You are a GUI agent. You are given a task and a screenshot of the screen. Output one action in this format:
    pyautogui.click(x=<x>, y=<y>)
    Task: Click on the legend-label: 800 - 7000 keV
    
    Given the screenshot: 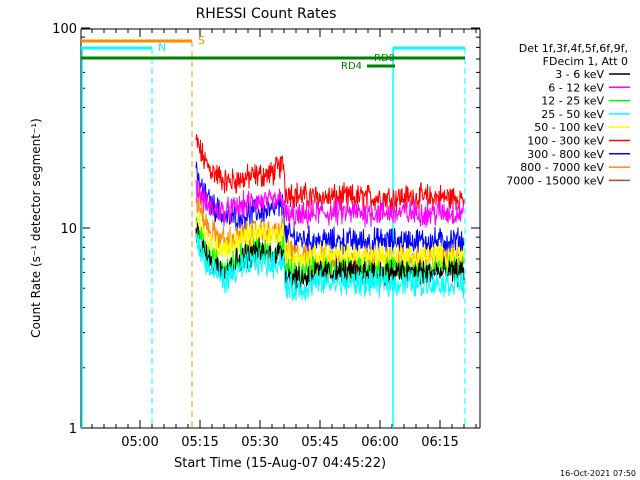 What is the action you would take?
    pyautogui.click(x=562, y=167)
    